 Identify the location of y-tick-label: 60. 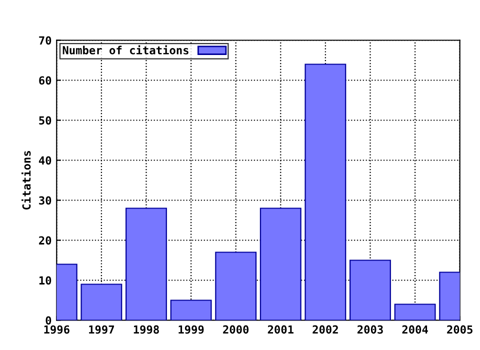
(45, 80).